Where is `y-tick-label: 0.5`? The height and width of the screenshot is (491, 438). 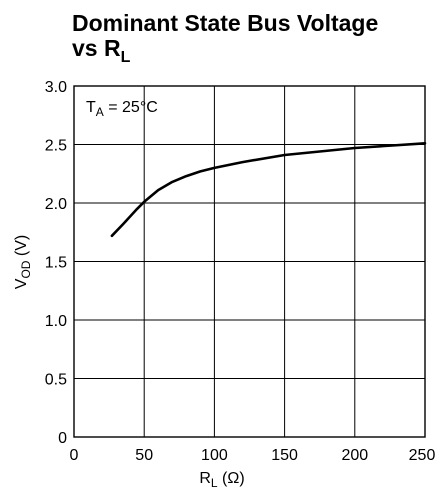 y-tick-label: 0.5 is located at coordinates (56, 380).